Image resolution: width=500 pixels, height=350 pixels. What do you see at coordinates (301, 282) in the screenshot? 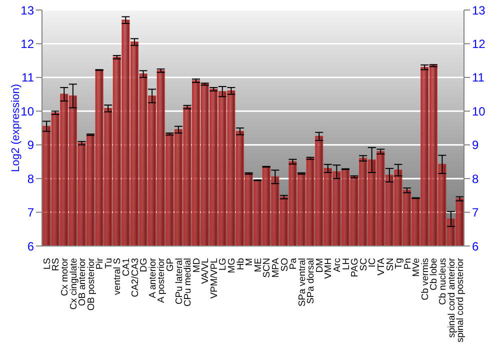
I see `x-tick-label: SPa ventral` at bounding box center [301, 282].